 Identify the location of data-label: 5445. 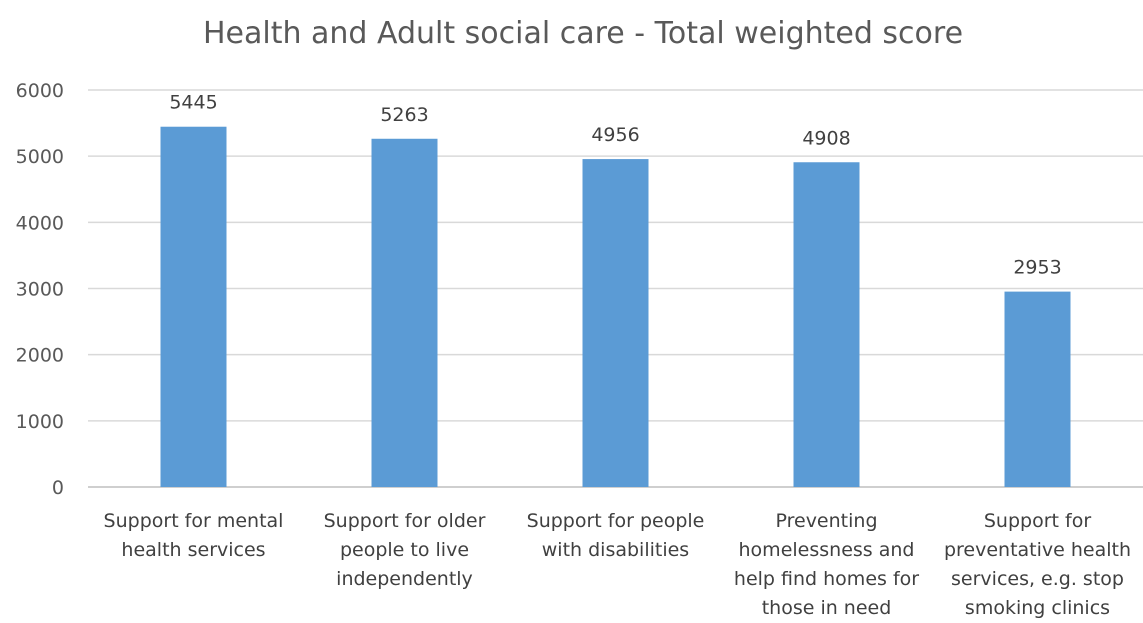
(193, 103).